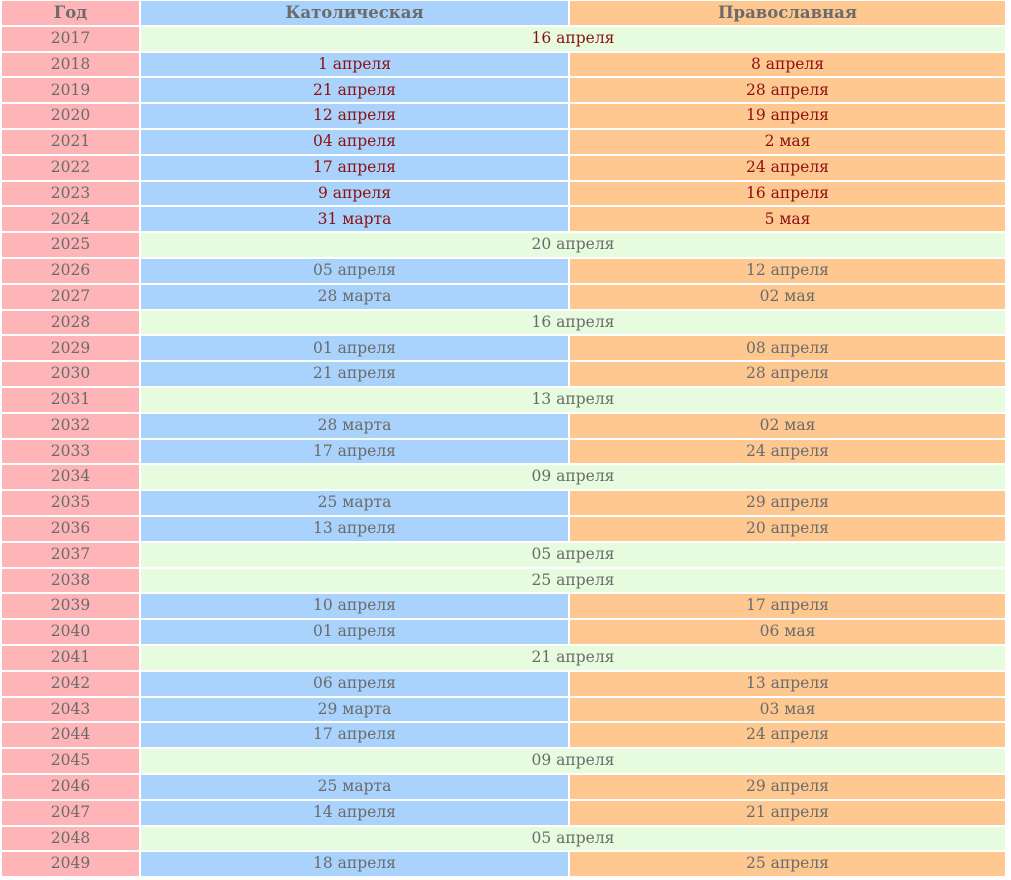 This screenshot has height=880, width=1011. I want to click on year-cell: 2034, so click(70, 477).